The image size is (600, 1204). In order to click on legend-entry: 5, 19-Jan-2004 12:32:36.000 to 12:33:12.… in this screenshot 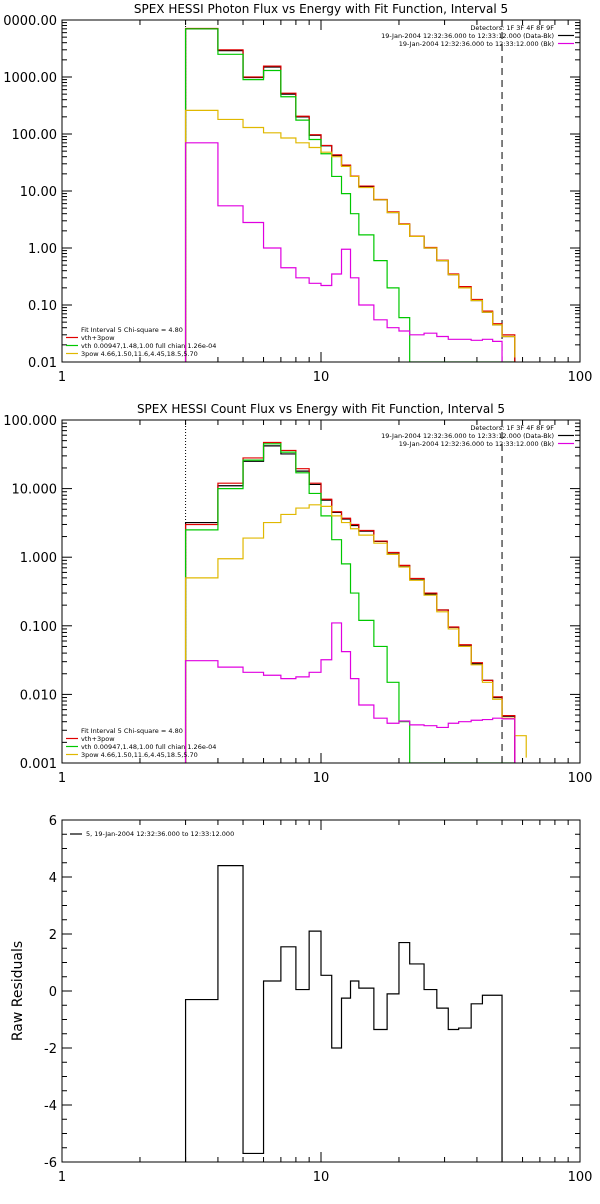, I will do `click(160, 834)`.